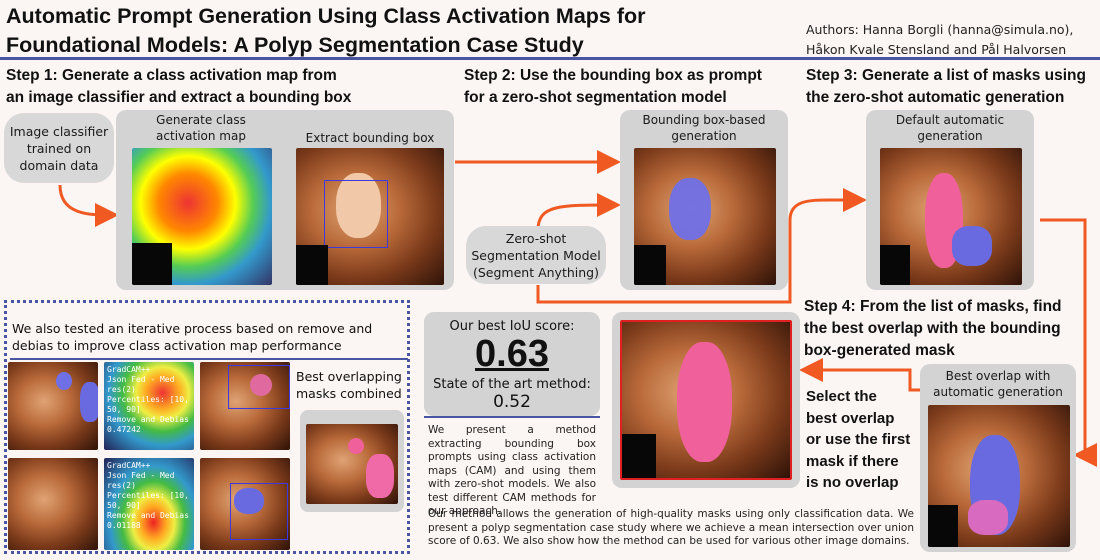 The width and height of the screenshot is (1100, 560). Describe the element at coordinates (940, 29) in the screenshot. I see `authors-line-1: Authors: Hanna Borgli (hanna@simula.no),` at that location.